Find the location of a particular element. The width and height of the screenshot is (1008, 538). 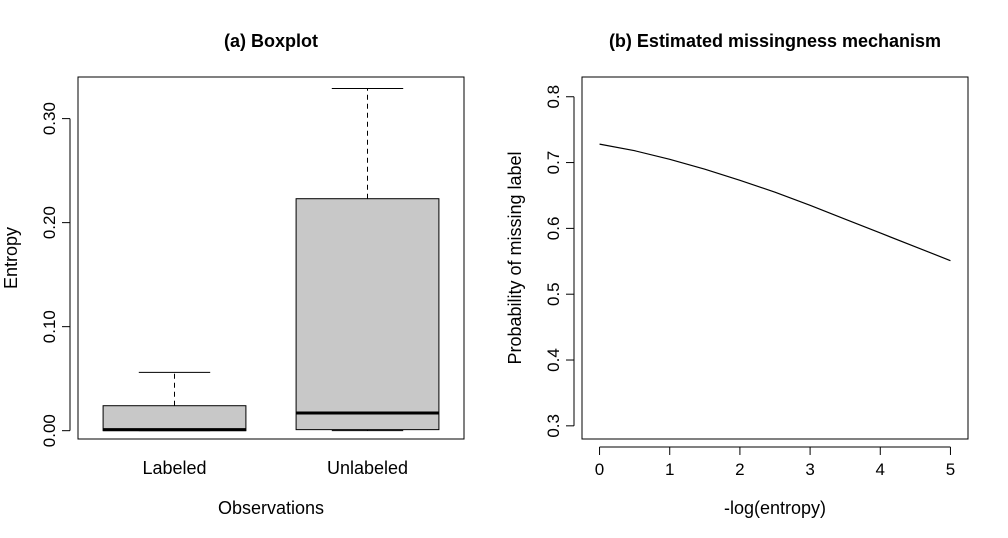

box-unlabeled is located at coordinates (367, 259).